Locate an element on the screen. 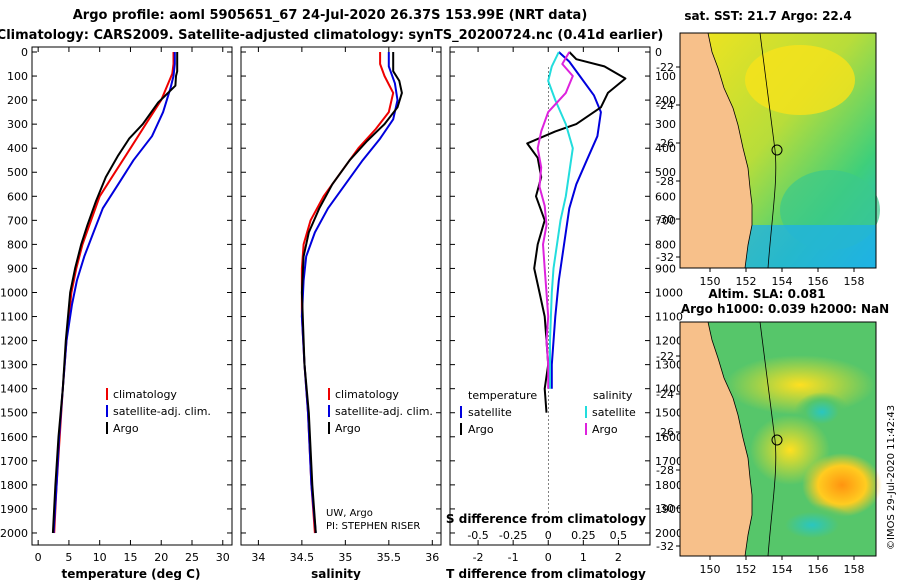  legend-title-salinity: salinity is located at coordinates (613, 395).